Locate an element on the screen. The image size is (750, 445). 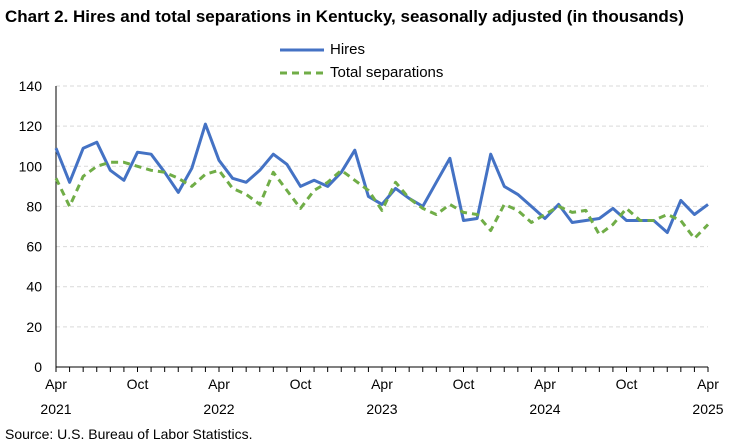
x-tick-label-year: 2022 is located at coordinates (218, 409).